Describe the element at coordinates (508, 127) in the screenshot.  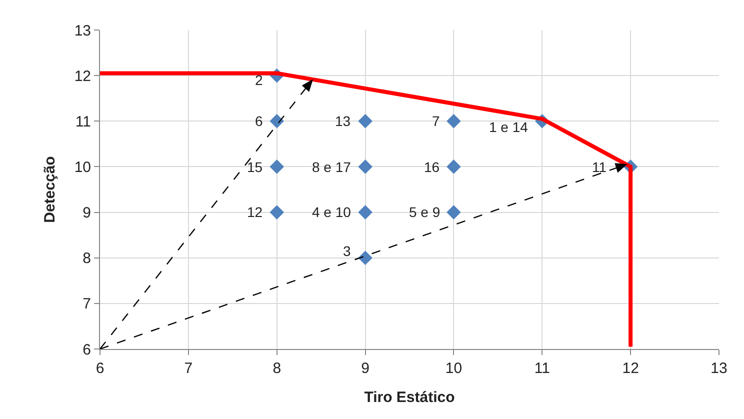
I see `annotation: 1 e 14` at that location.